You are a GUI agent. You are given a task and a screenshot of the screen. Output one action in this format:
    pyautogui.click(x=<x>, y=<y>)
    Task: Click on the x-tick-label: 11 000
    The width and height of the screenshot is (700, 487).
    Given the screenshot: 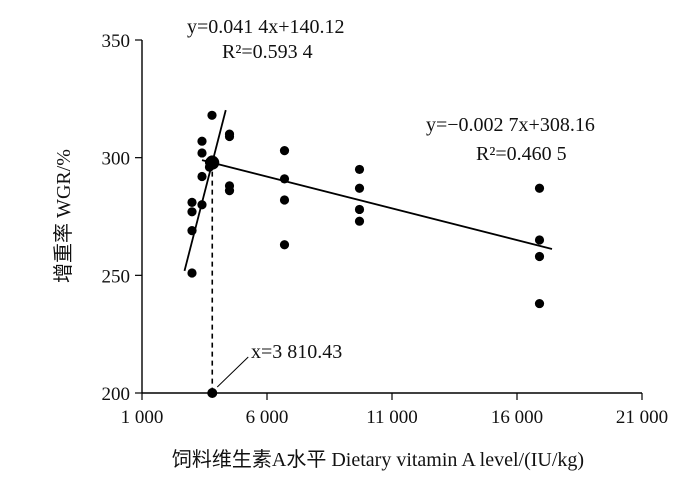 What is the action you would take?
    pyautogui.click(x=392, y=417)
    